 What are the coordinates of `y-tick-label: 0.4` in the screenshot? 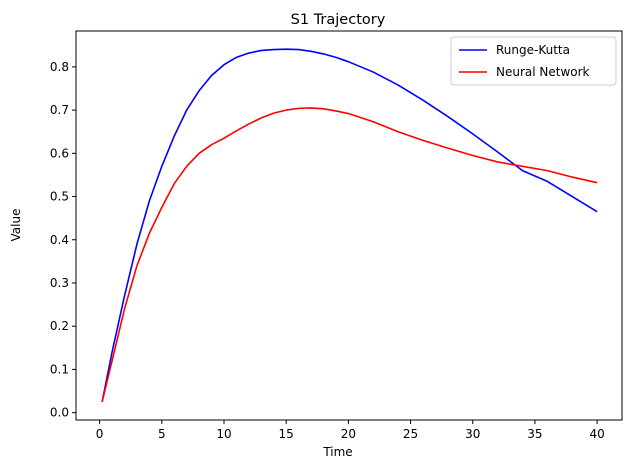 It's located at (59, 240).